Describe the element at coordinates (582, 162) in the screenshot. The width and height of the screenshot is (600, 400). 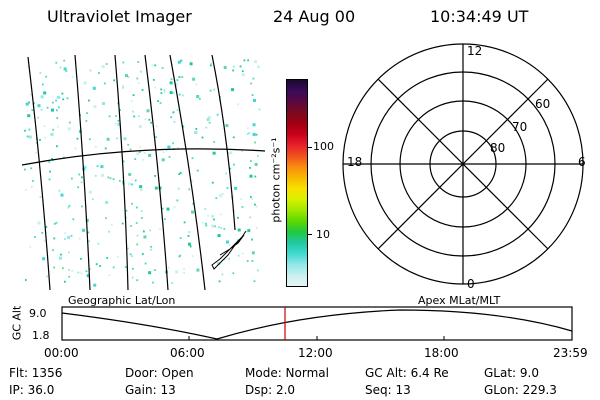
I see `mlt-label-6: 6` at that location.